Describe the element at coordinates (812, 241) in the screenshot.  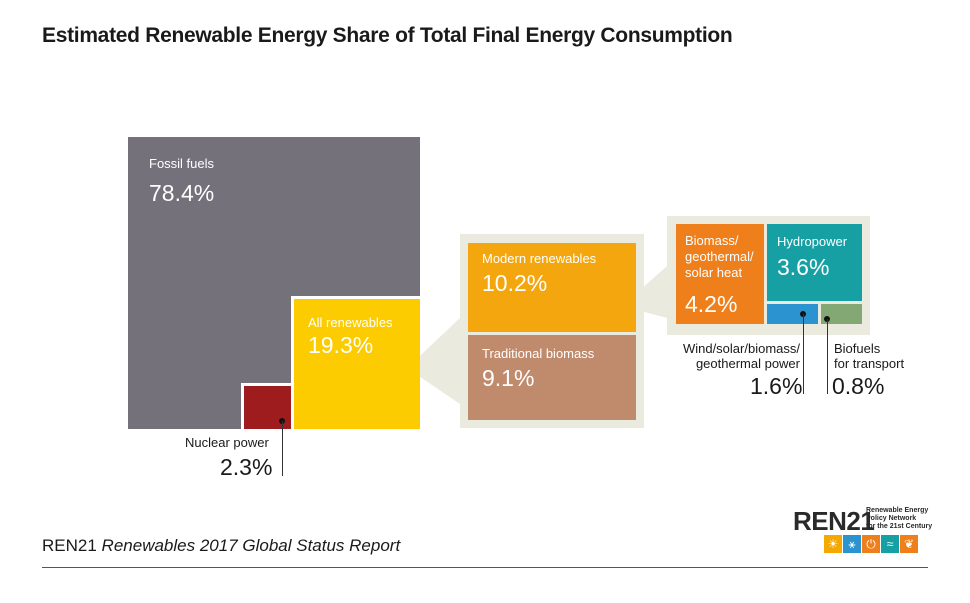
I see `hydropower-label: Hydropower` at that location.